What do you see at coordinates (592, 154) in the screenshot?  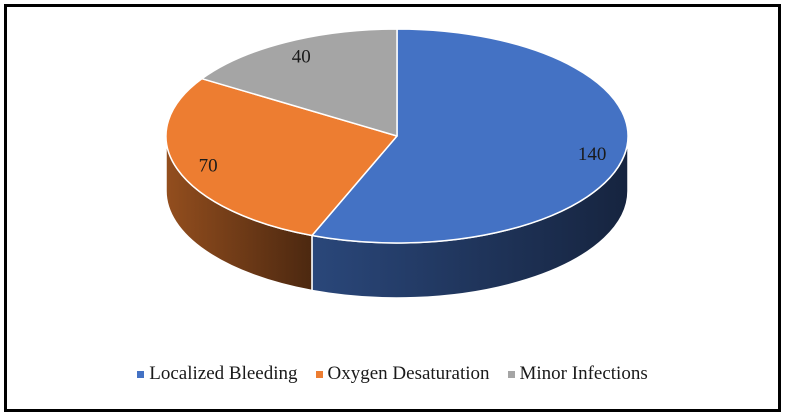 I see `data-label-localized-bleeding: 140` at bounding box center [592, 154].